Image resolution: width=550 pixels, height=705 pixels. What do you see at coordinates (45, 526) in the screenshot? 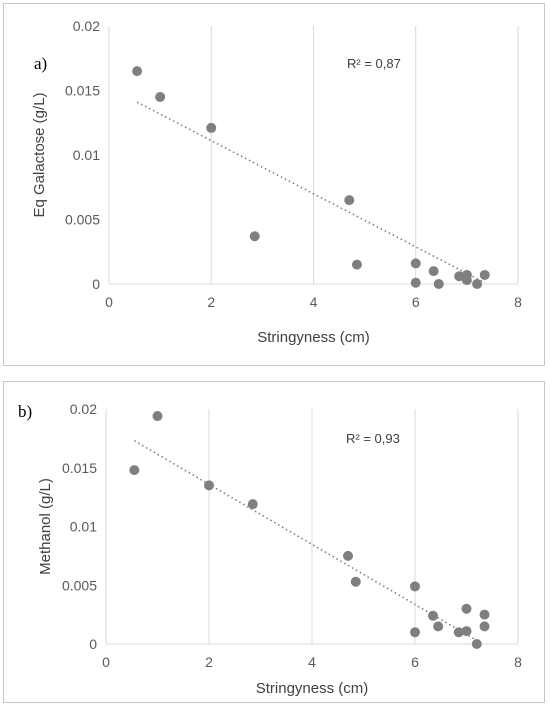
I see `y-axis-title: Methanol (g/L)` at bounding box center [45, 526].